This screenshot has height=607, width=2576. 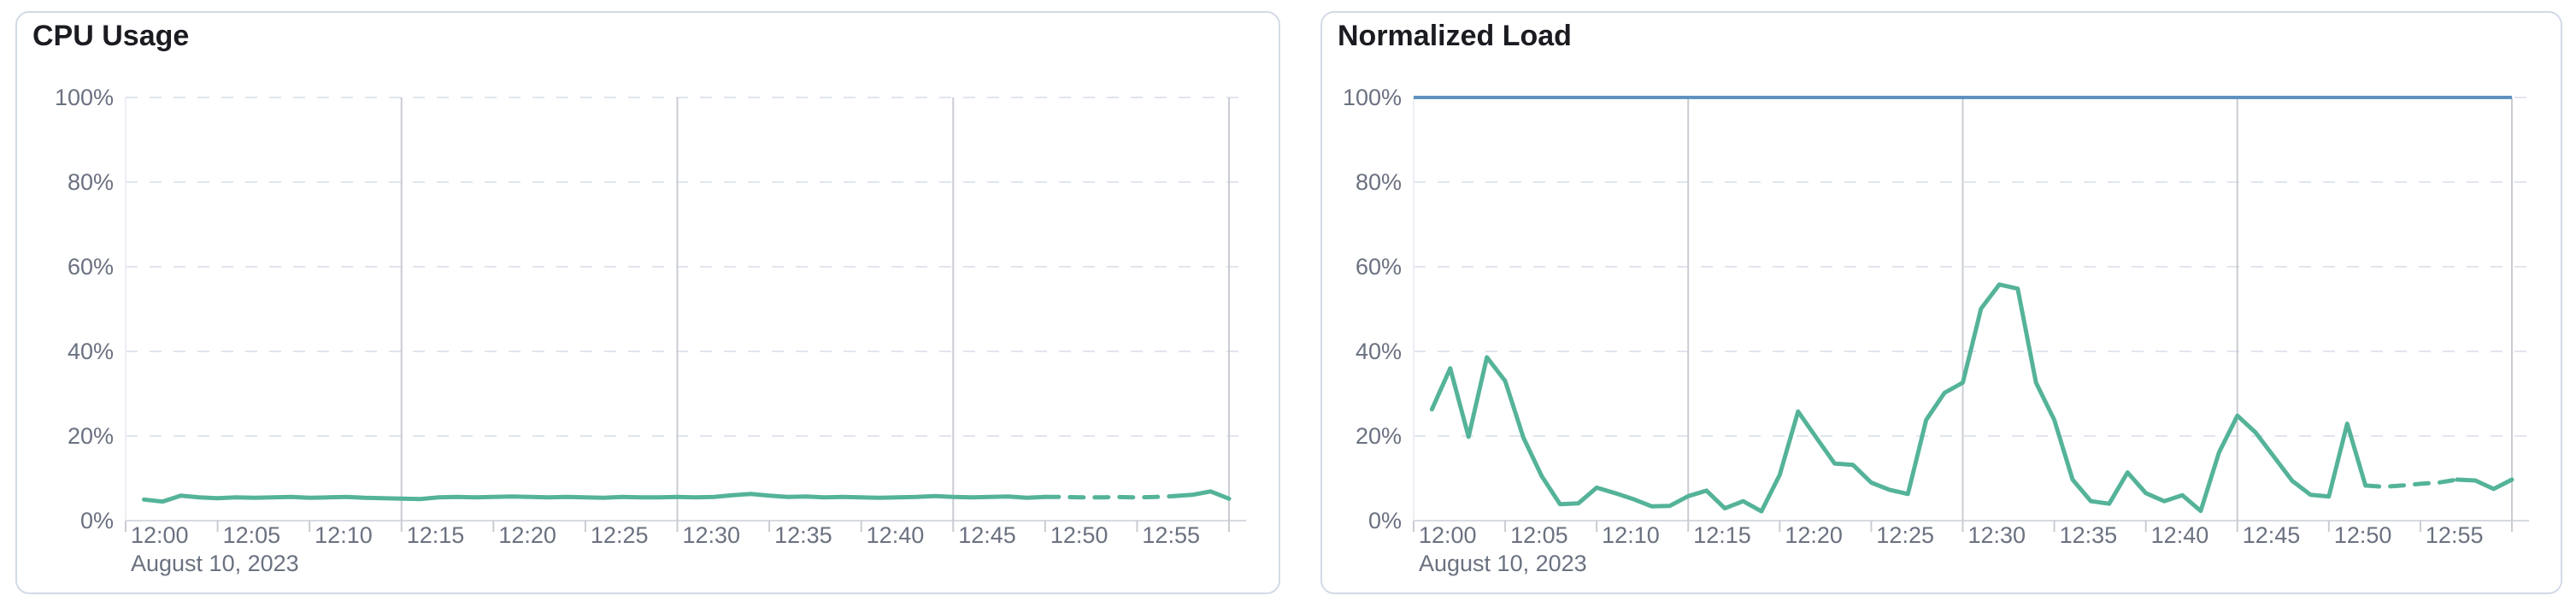 I want to click on cpu-usage-line-dashed-estimate, so click(x=1109, y=496).